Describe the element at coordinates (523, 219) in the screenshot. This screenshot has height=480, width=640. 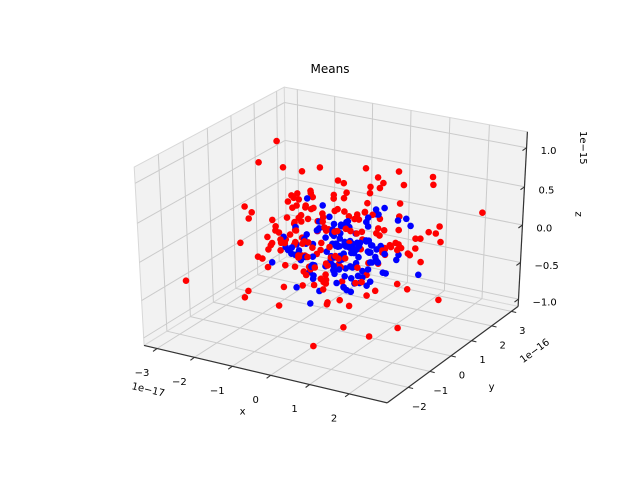
I see `z-axis-line` at that location.